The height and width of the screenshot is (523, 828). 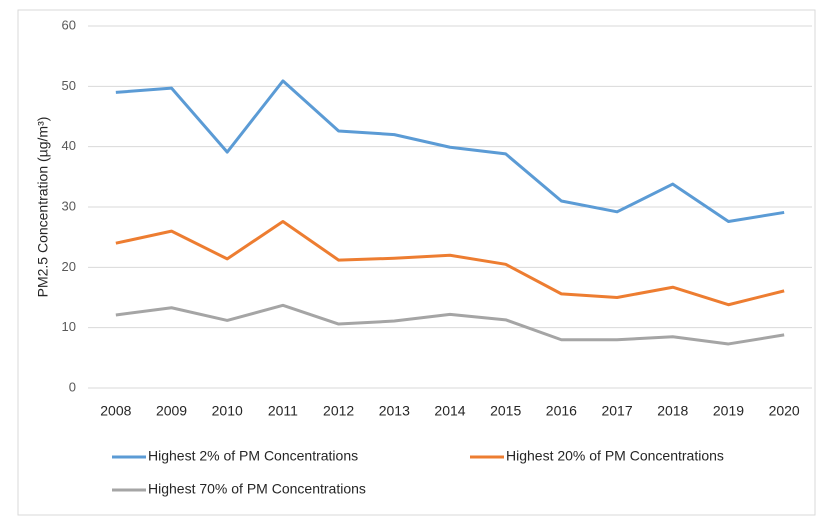 I want to click on y-tick-label: 60, so click(x=69, y=24).